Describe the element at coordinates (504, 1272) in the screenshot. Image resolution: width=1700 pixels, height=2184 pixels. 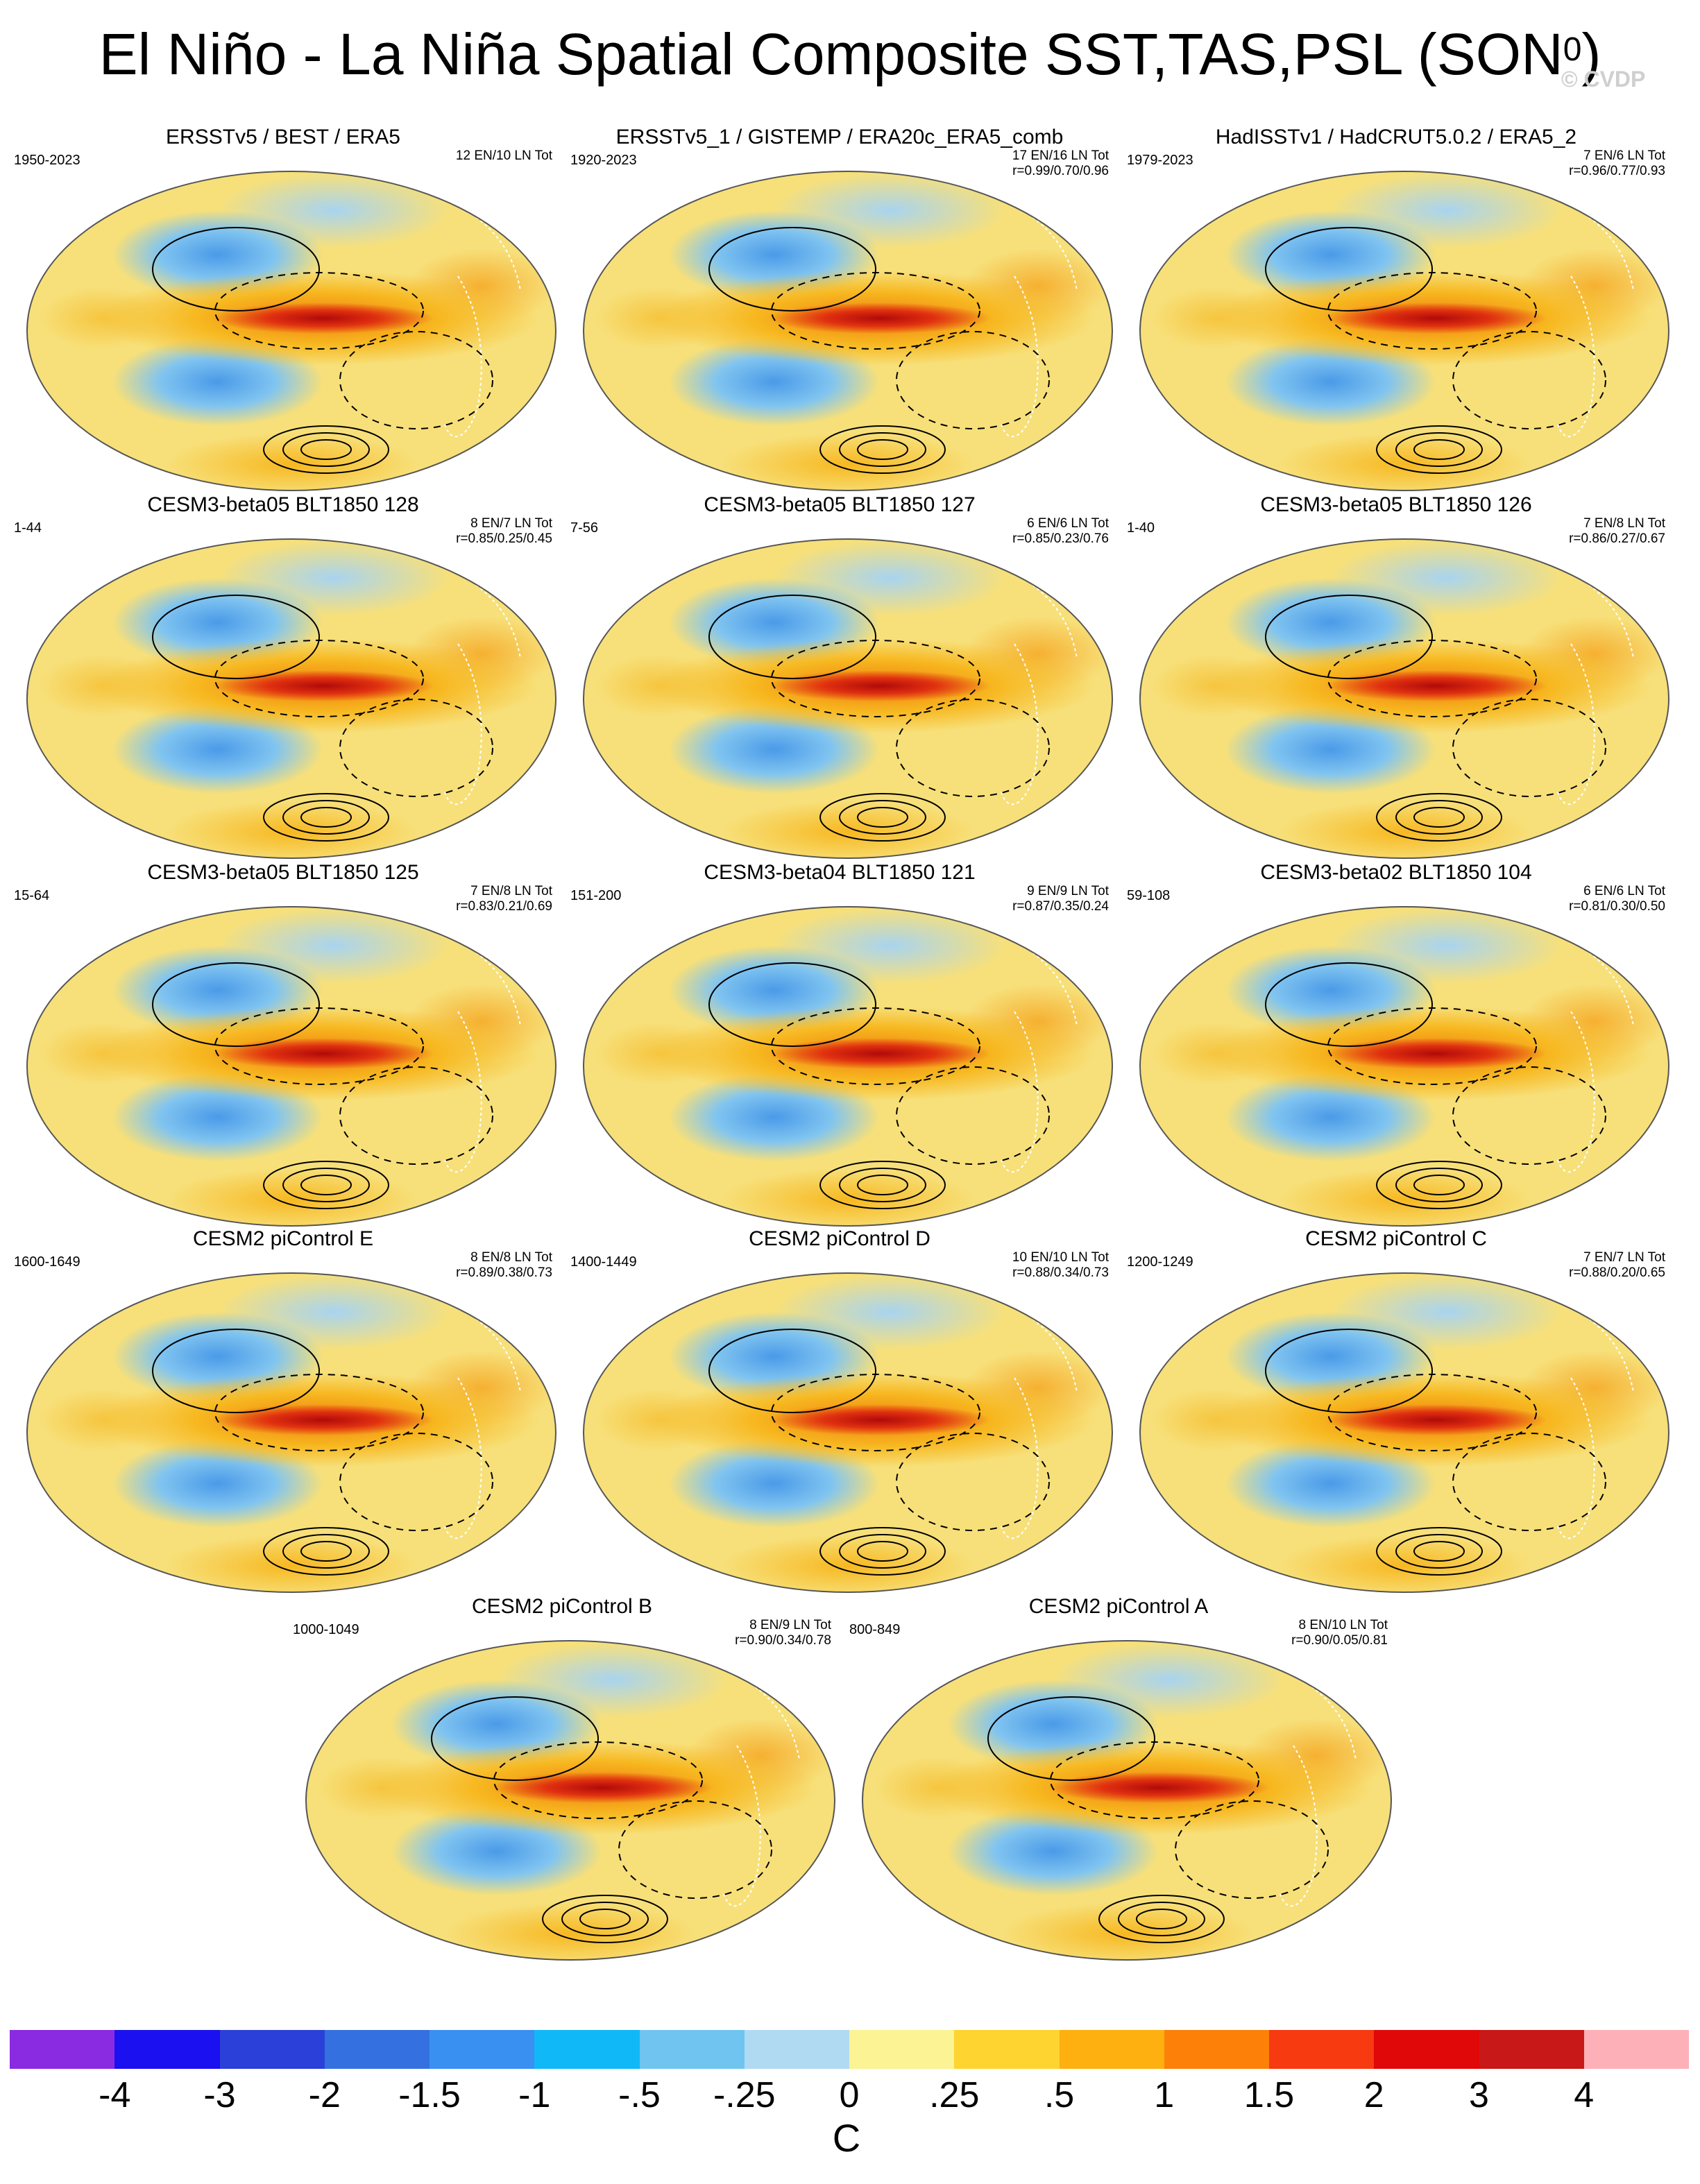
I see `pattern-correlation: r=0.89/0.38/0.73` at that location.